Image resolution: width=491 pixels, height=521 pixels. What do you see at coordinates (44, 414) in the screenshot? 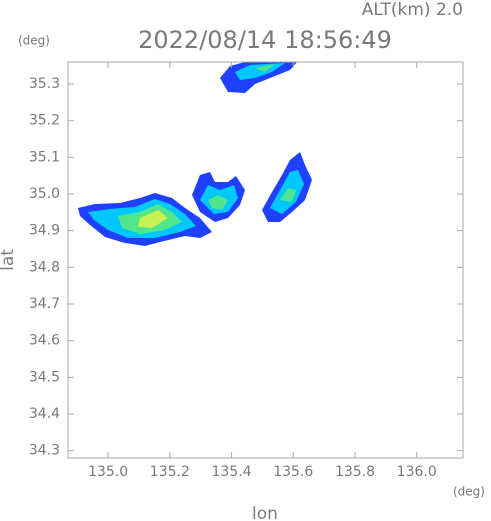
I see `y-tick-label: 34.4` at bounding box center [44, 414].